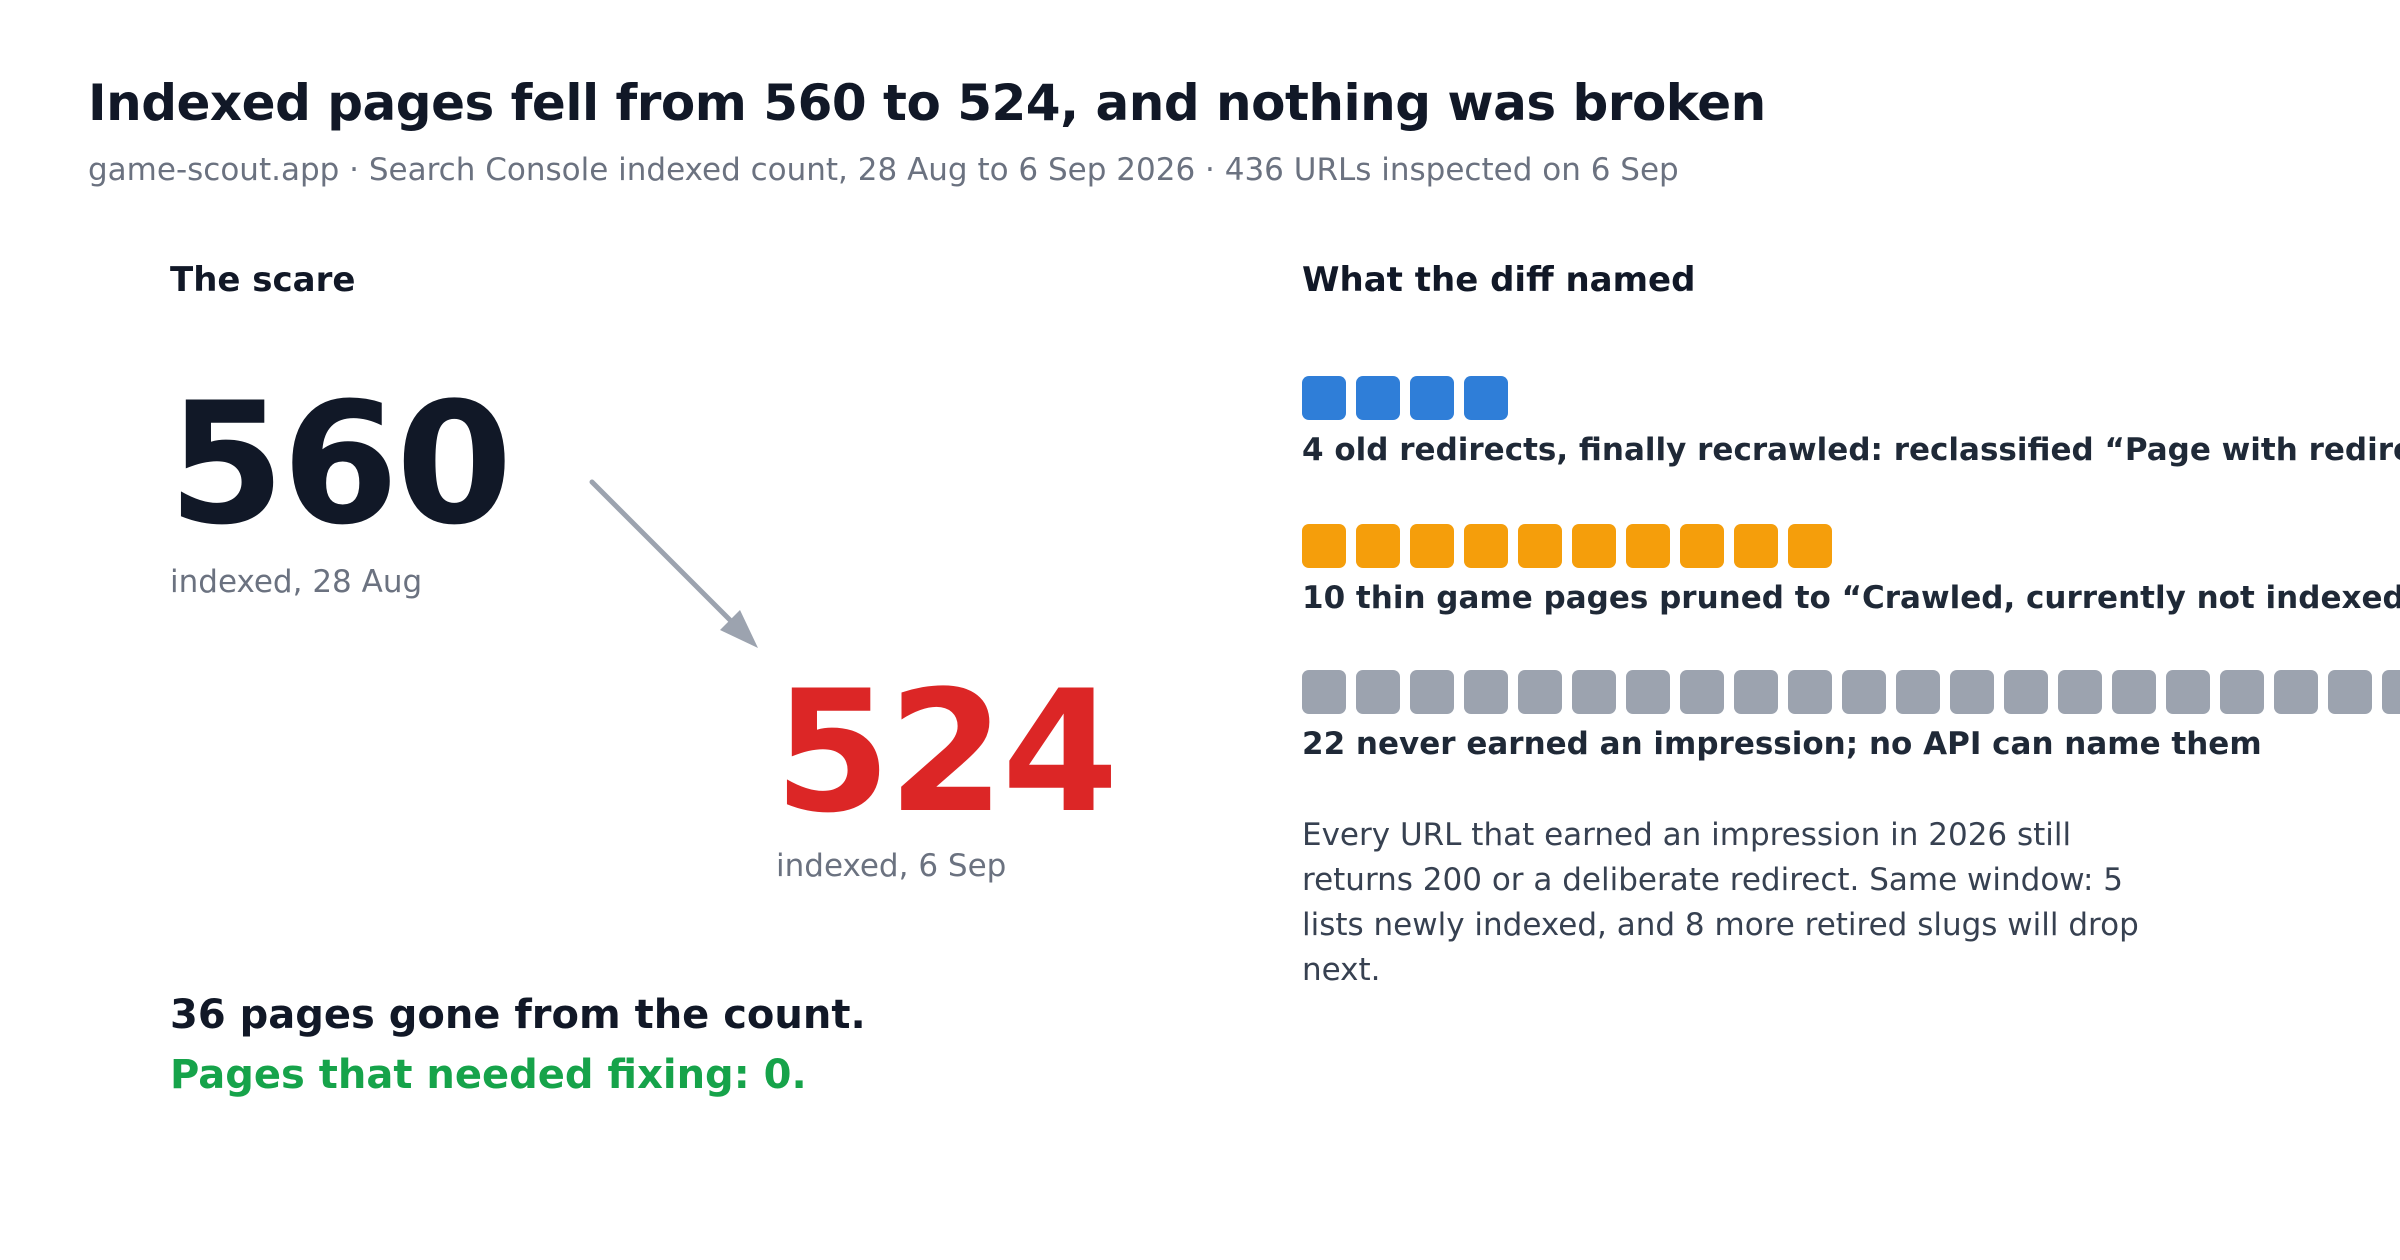 This screenshot has width=2400, height=1260. I want to click on after-count: 524, so click(946, 752).